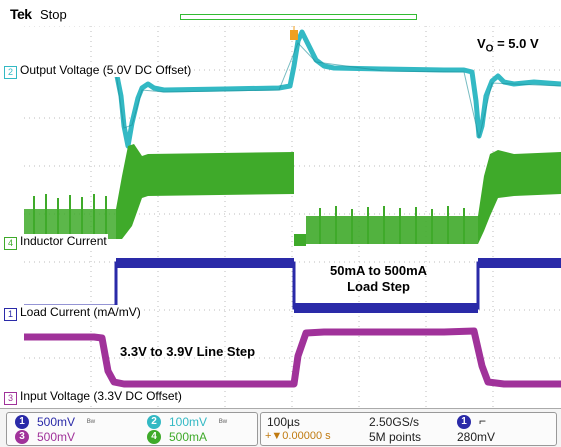  What do you see at coordinates (53, 14) in the screenshot?
I see `run-state-label: Stop` at bounding box center [53, 14].